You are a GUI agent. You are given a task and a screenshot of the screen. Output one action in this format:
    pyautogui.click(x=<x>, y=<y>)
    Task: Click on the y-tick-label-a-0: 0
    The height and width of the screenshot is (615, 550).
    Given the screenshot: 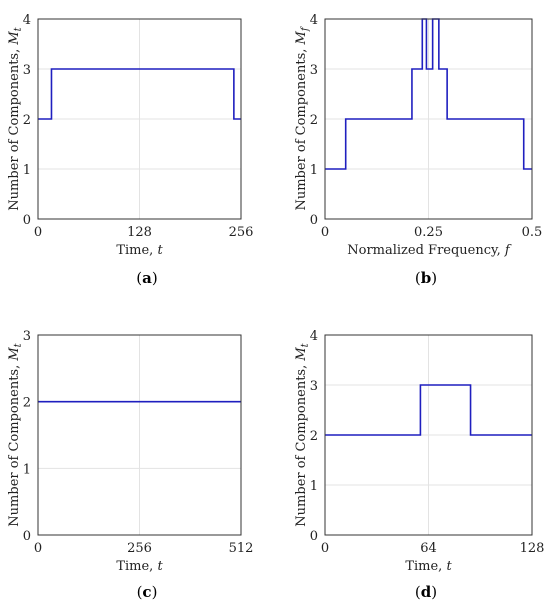 What is the action you would take?
    pyautogui.click(x=27, y=220)
    